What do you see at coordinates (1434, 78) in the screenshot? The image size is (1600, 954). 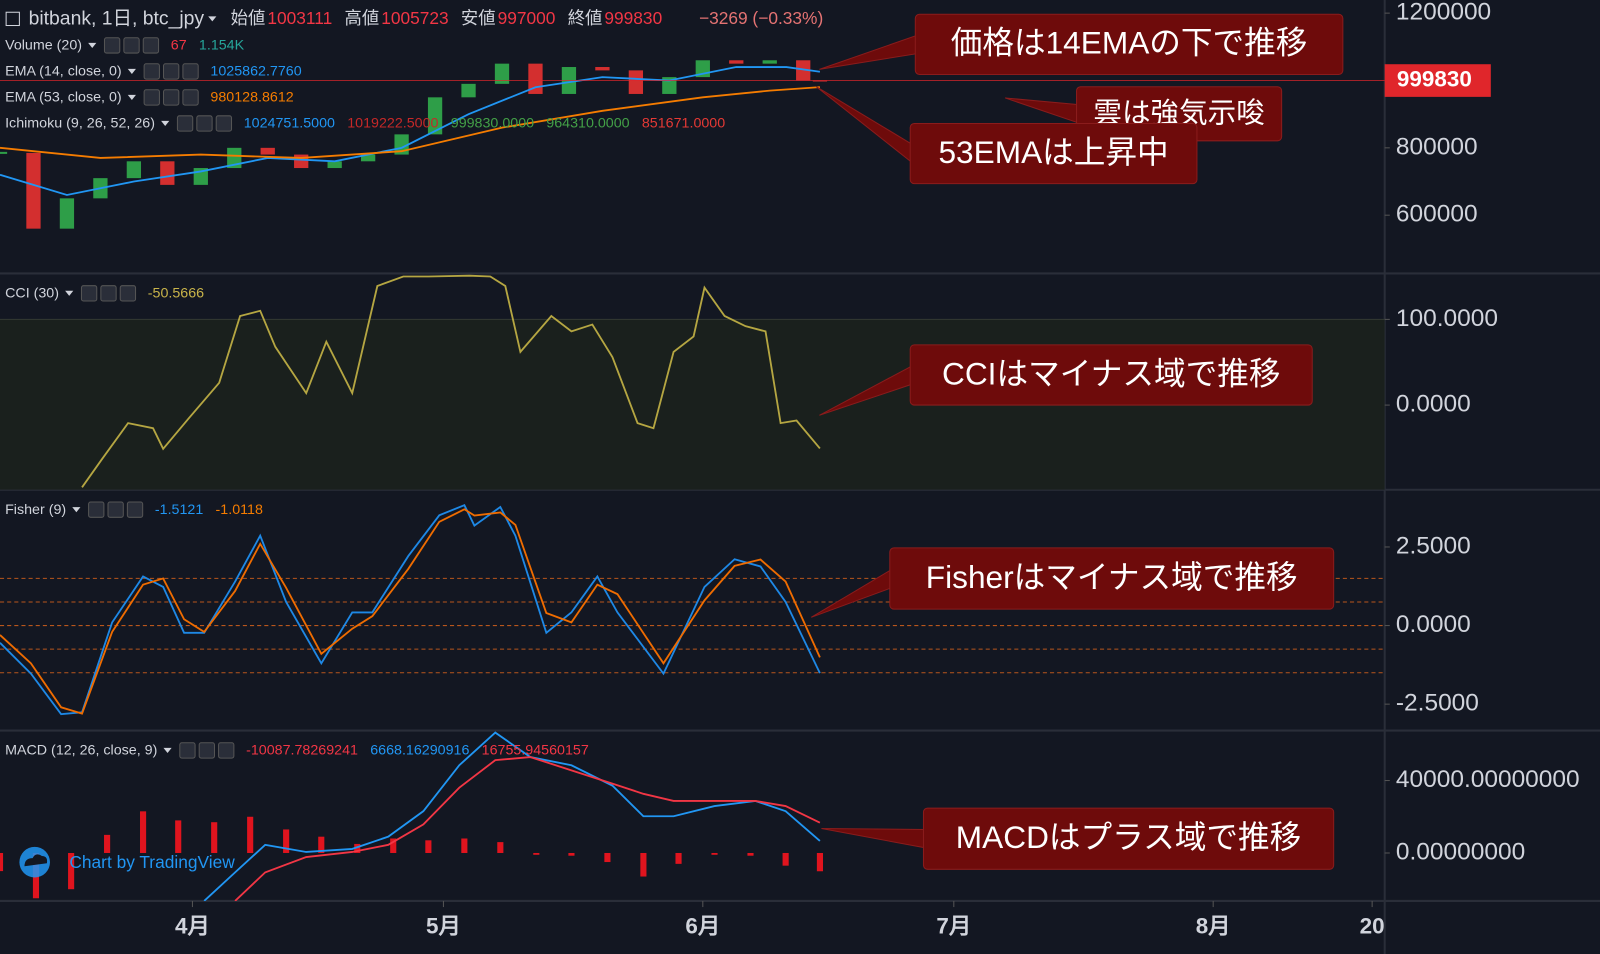 I see `last-price-label: 999830` at bounding box center [1434, 78].